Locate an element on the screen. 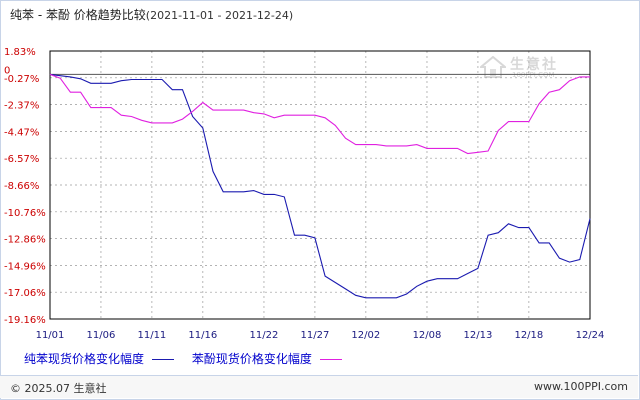 Image resolution: width=640 pixels, height=400 pixels. watermark-brand: 生意社 is located at coordinates (534, 65).